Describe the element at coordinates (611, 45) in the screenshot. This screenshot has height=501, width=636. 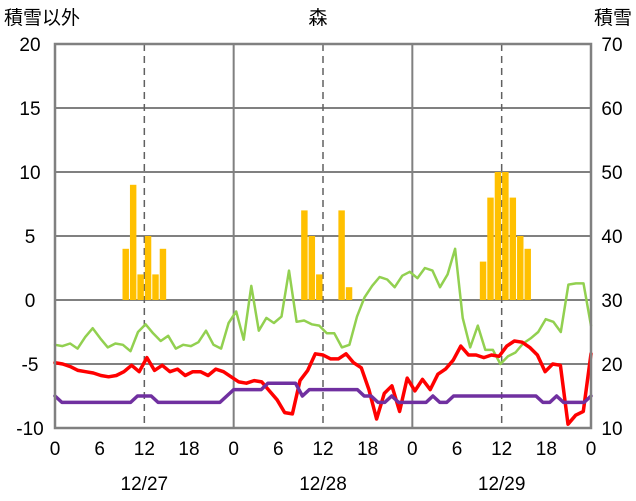
I see `right-y-tick-label: 70` at that location.